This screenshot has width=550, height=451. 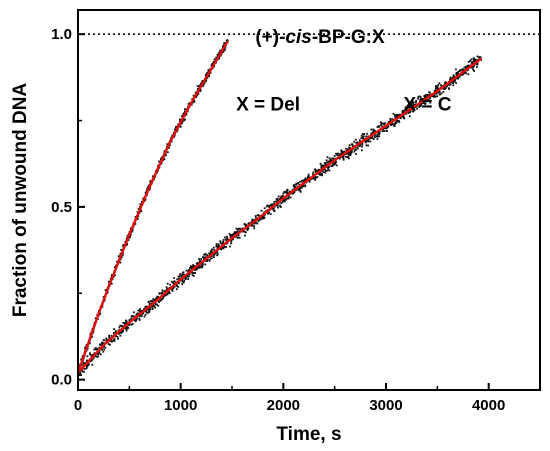 What do you see at coordinates (348, 37) in the screenshot?
I see `title-suffix: -BP-G:X` at bounding box center [348, 37].